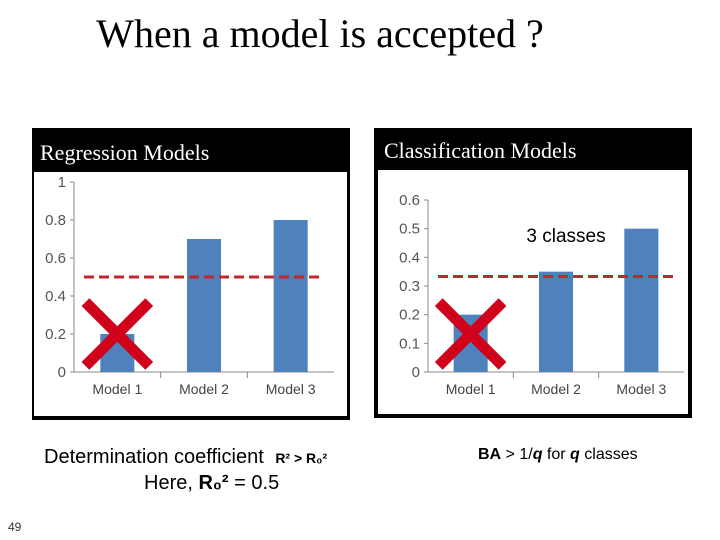 The image size is (720, 540). Describe the element at coordinates (490, 454) in the screenshot. I see `classification-ba: BA` at that location.